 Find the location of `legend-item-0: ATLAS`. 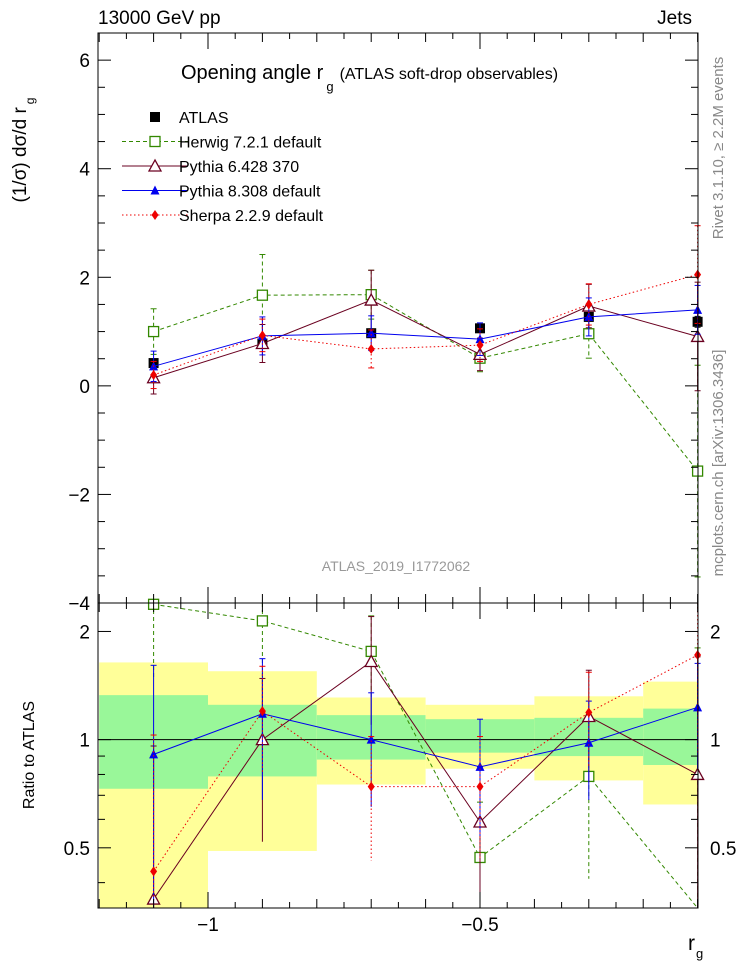

legend-item-0: ATLAS is located at coordinates (189, 118).